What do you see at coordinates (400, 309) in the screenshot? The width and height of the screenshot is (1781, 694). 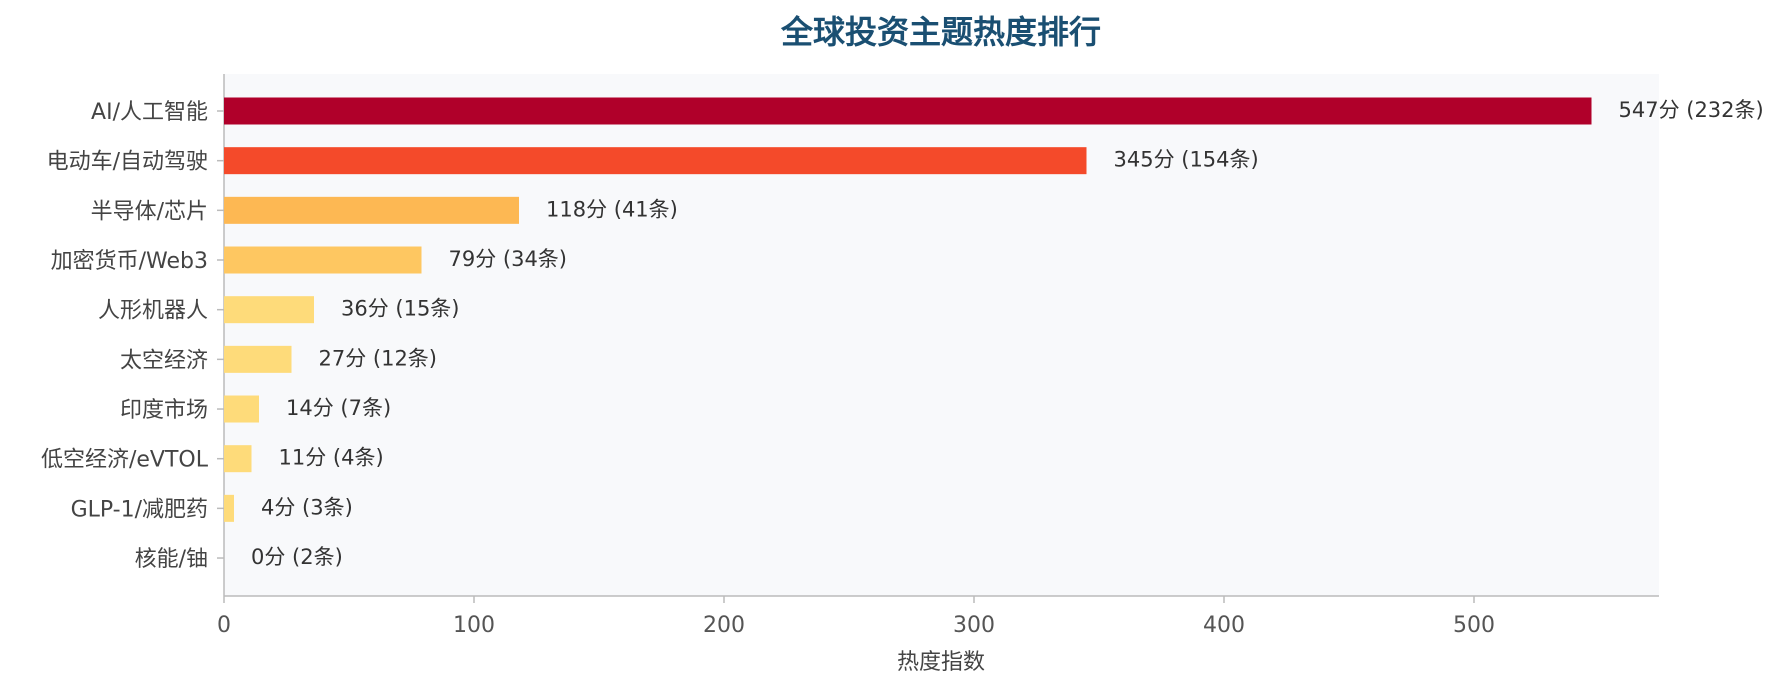 I see `value-label: 36分 (15条)` at bounding box center [400, 309].